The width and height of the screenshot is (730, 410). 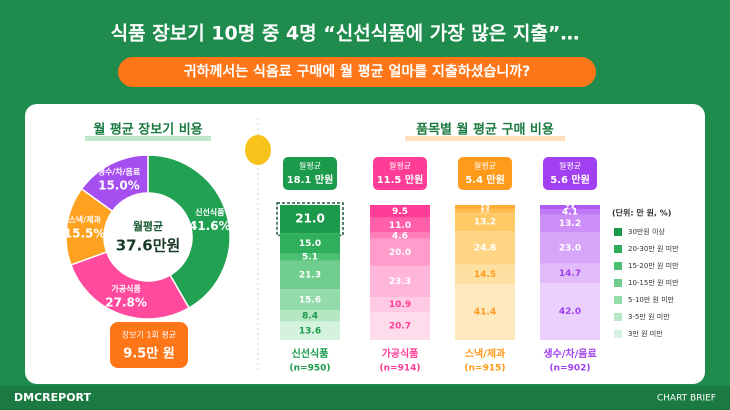 What do you see at coordinates (126, 289) in the screenshot?
I see `segment-name: 가공식품` at bounding box center [126, 289].